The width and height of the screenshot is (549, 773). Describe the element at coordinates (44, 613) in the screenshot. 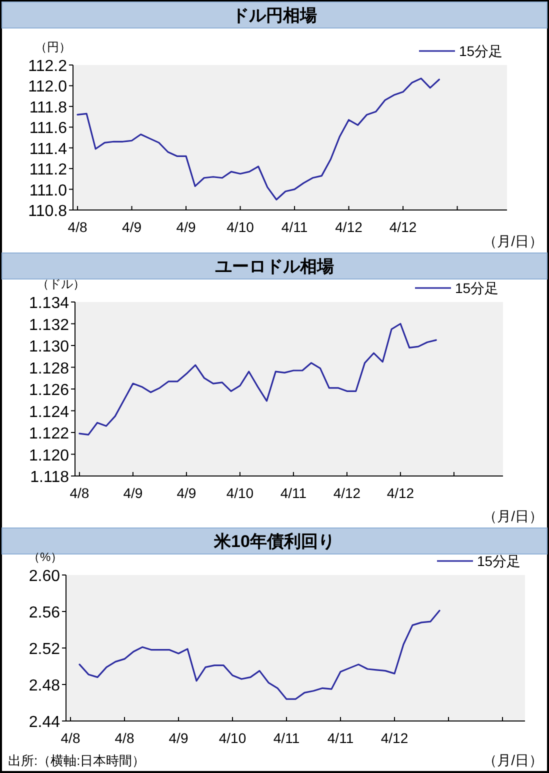

I see `y-tick-label: 2.56` at that location.